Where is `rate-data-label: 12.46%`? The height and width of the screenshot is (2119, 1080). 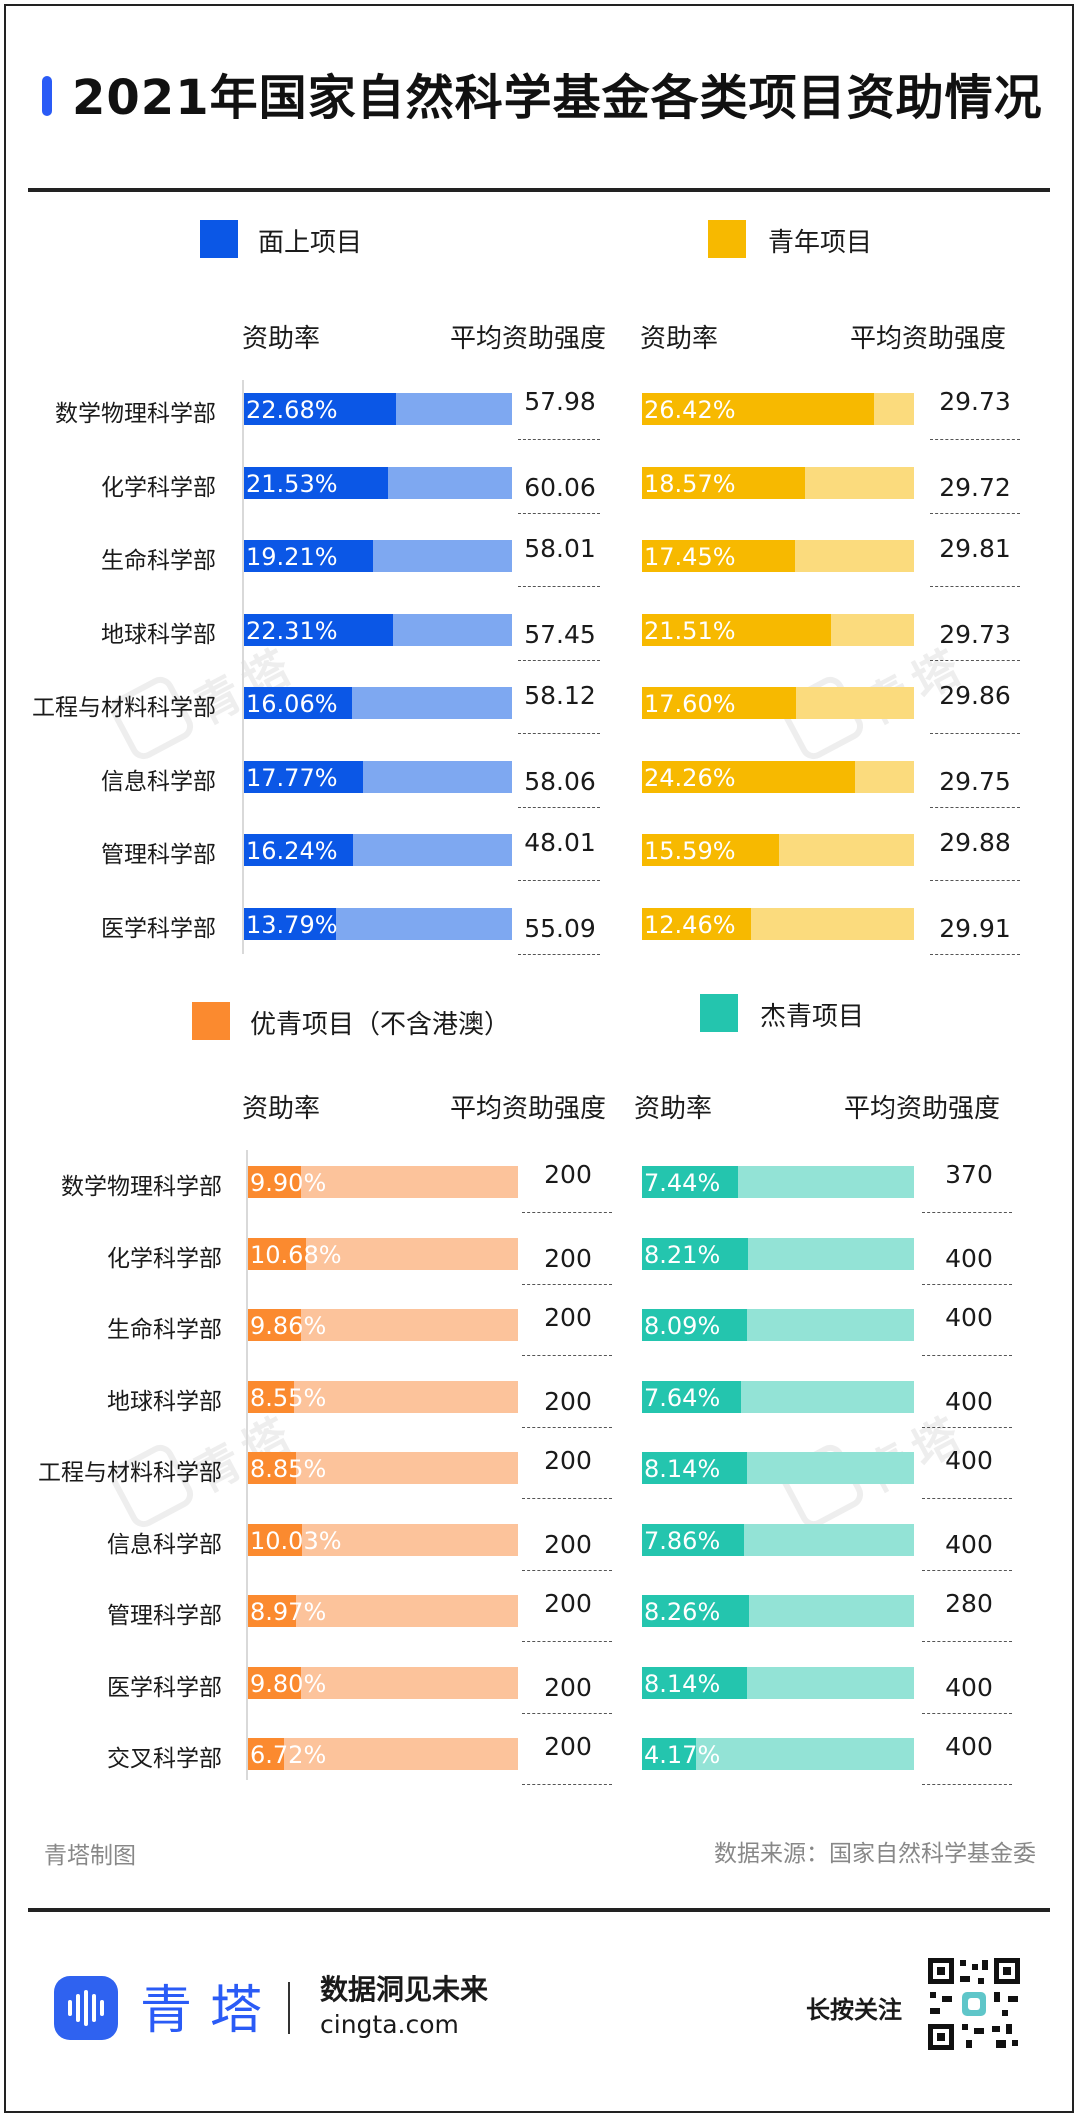
rate-data-label: 12.46% is located at coordinates (690, 924).